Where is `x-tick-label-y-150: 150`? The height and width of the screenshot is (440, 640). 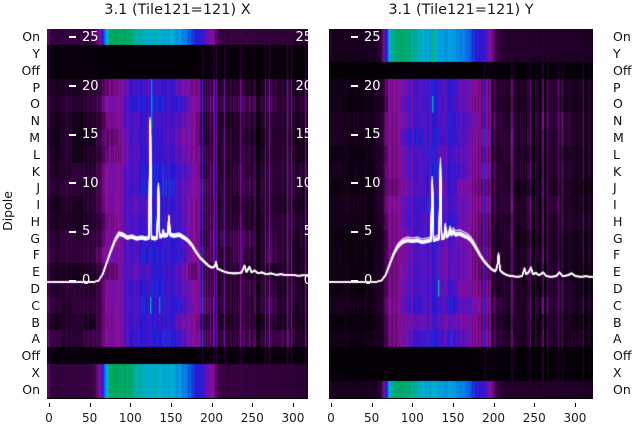
x-tick-label-y-150: 150 is located at coordinates (453, 418).